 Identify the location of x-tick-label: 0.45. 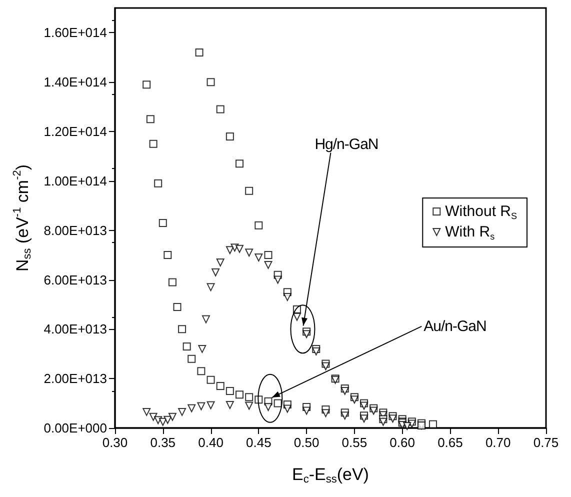
(259, 442).